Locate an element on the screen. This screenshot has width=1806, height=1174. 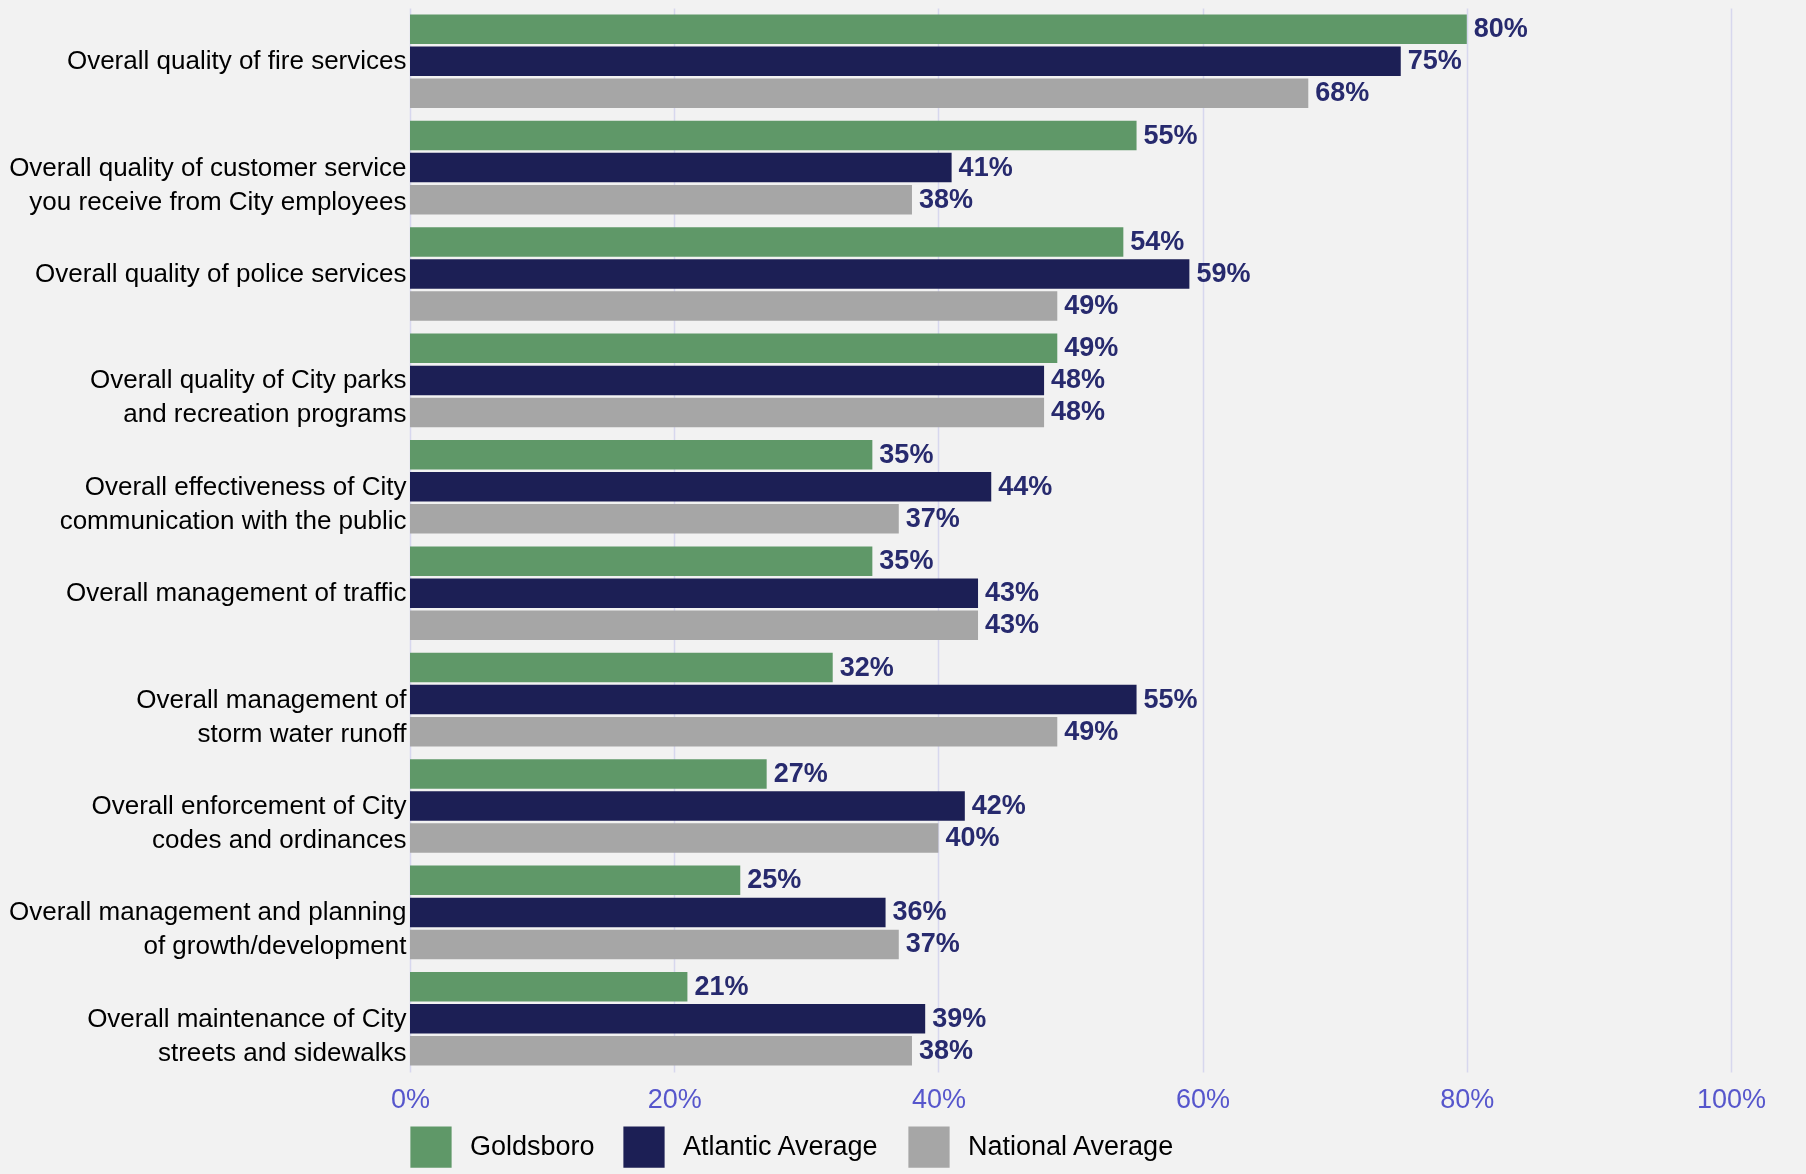
legend-label: National Average is located at coordinates (1071, 1146).